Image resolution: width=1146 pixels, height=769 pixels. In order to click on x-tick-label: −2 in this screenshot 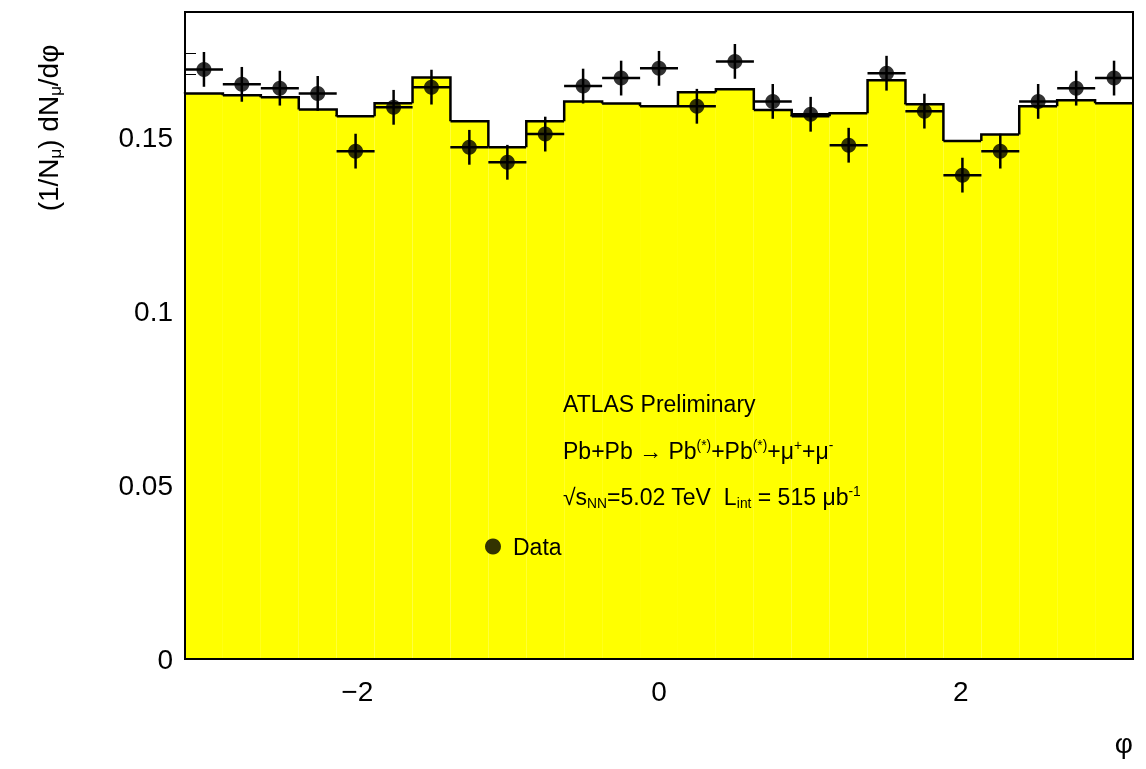, I will do `click(357, 691)`.